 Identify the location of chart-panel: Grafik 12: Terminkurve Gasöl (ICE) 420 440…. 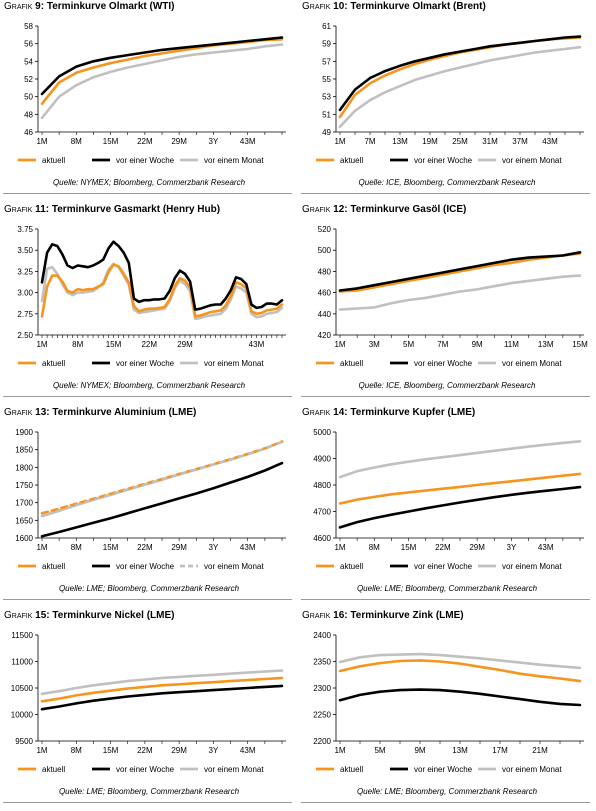
(447, 304).